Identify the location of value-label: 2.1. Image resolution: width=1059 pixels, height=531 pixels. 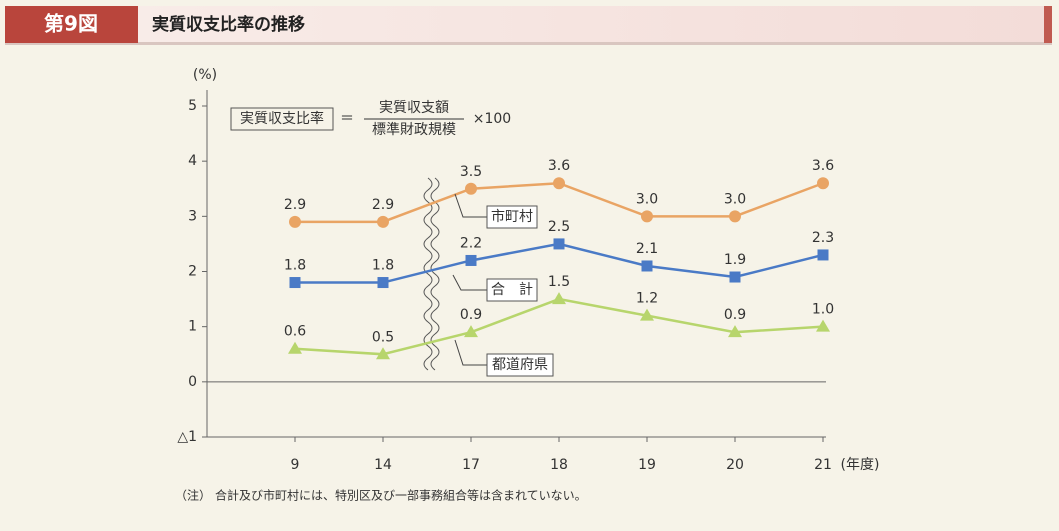
(647, 249).